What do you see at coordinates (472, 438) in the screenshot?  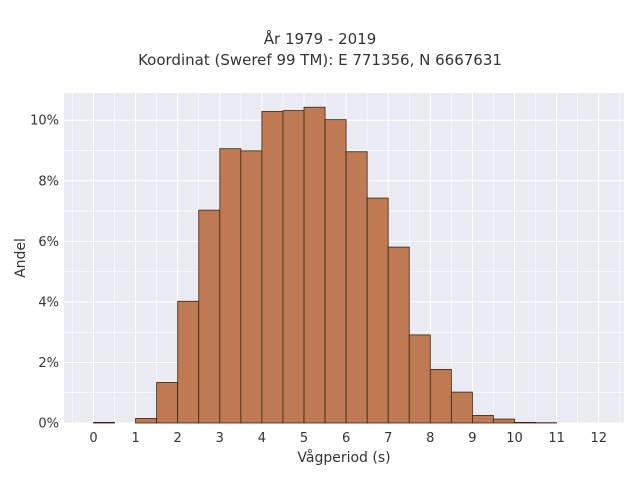 I see `x-tick-label: 9` at bounding box center [472, 438].